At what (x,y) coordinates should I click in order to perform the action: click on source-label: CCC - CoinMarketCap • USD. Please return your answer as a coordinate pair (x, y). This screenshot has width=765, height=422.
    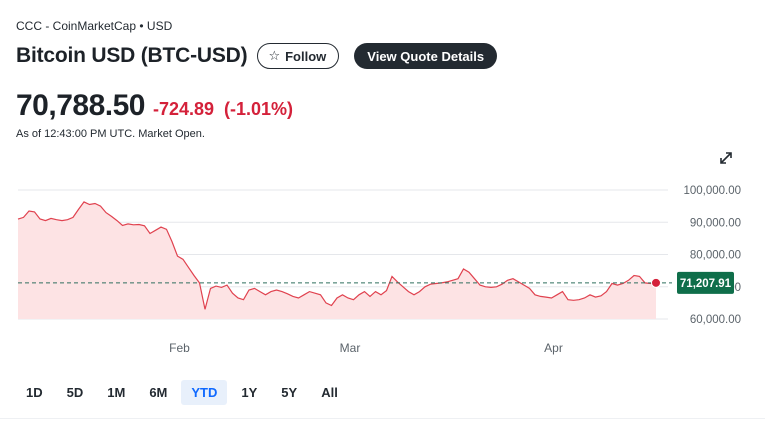
    Looking at the image, I should click on (94, 26).